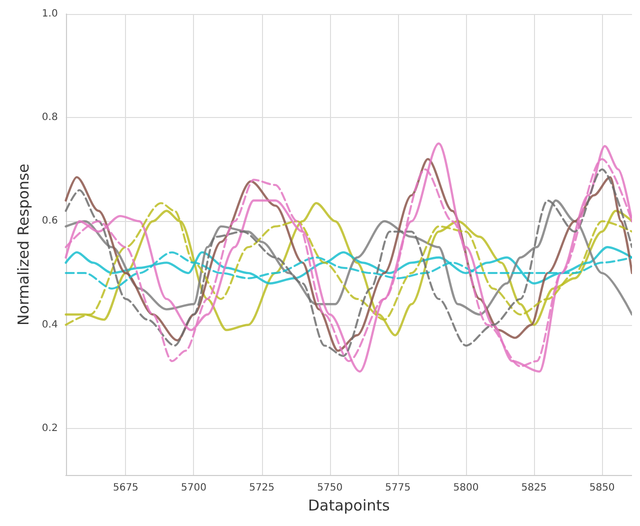  I want to click on x-tick-label: 5750, so click(330, 488).